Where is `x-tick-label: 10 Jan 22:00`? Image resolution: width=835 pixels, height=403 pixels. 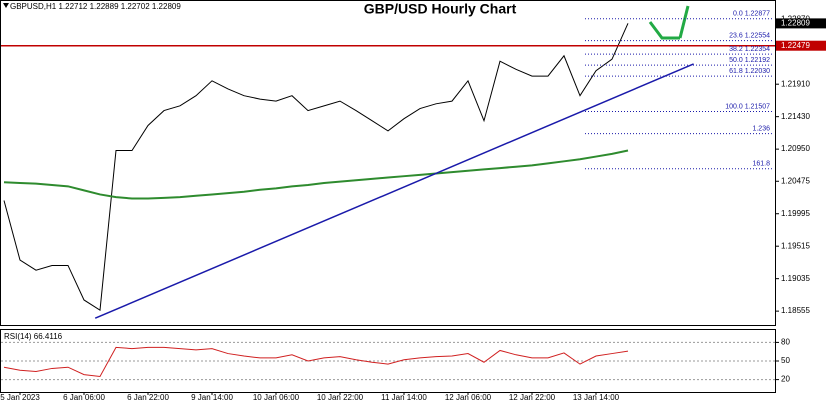
x-tick-label: 10 Jan 22:00 is located at coordinates (340, 397).